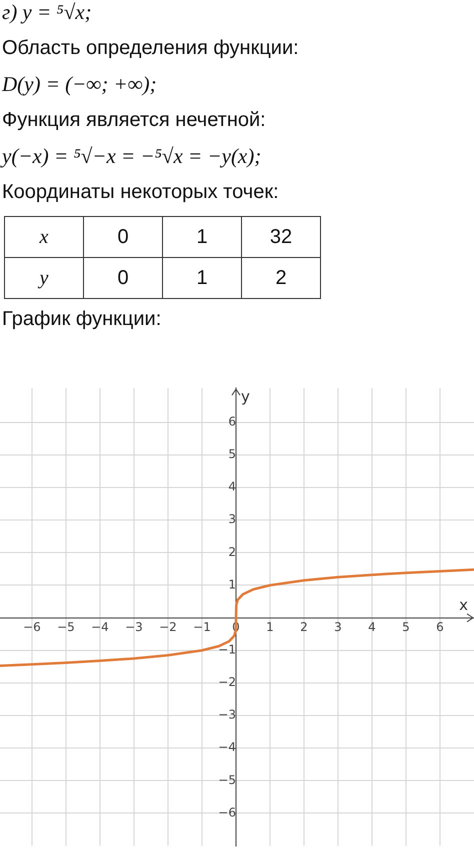  Describe the element at coordinates (232, 421) in the screenshot. I see `y-tick-label: 6` at that location.